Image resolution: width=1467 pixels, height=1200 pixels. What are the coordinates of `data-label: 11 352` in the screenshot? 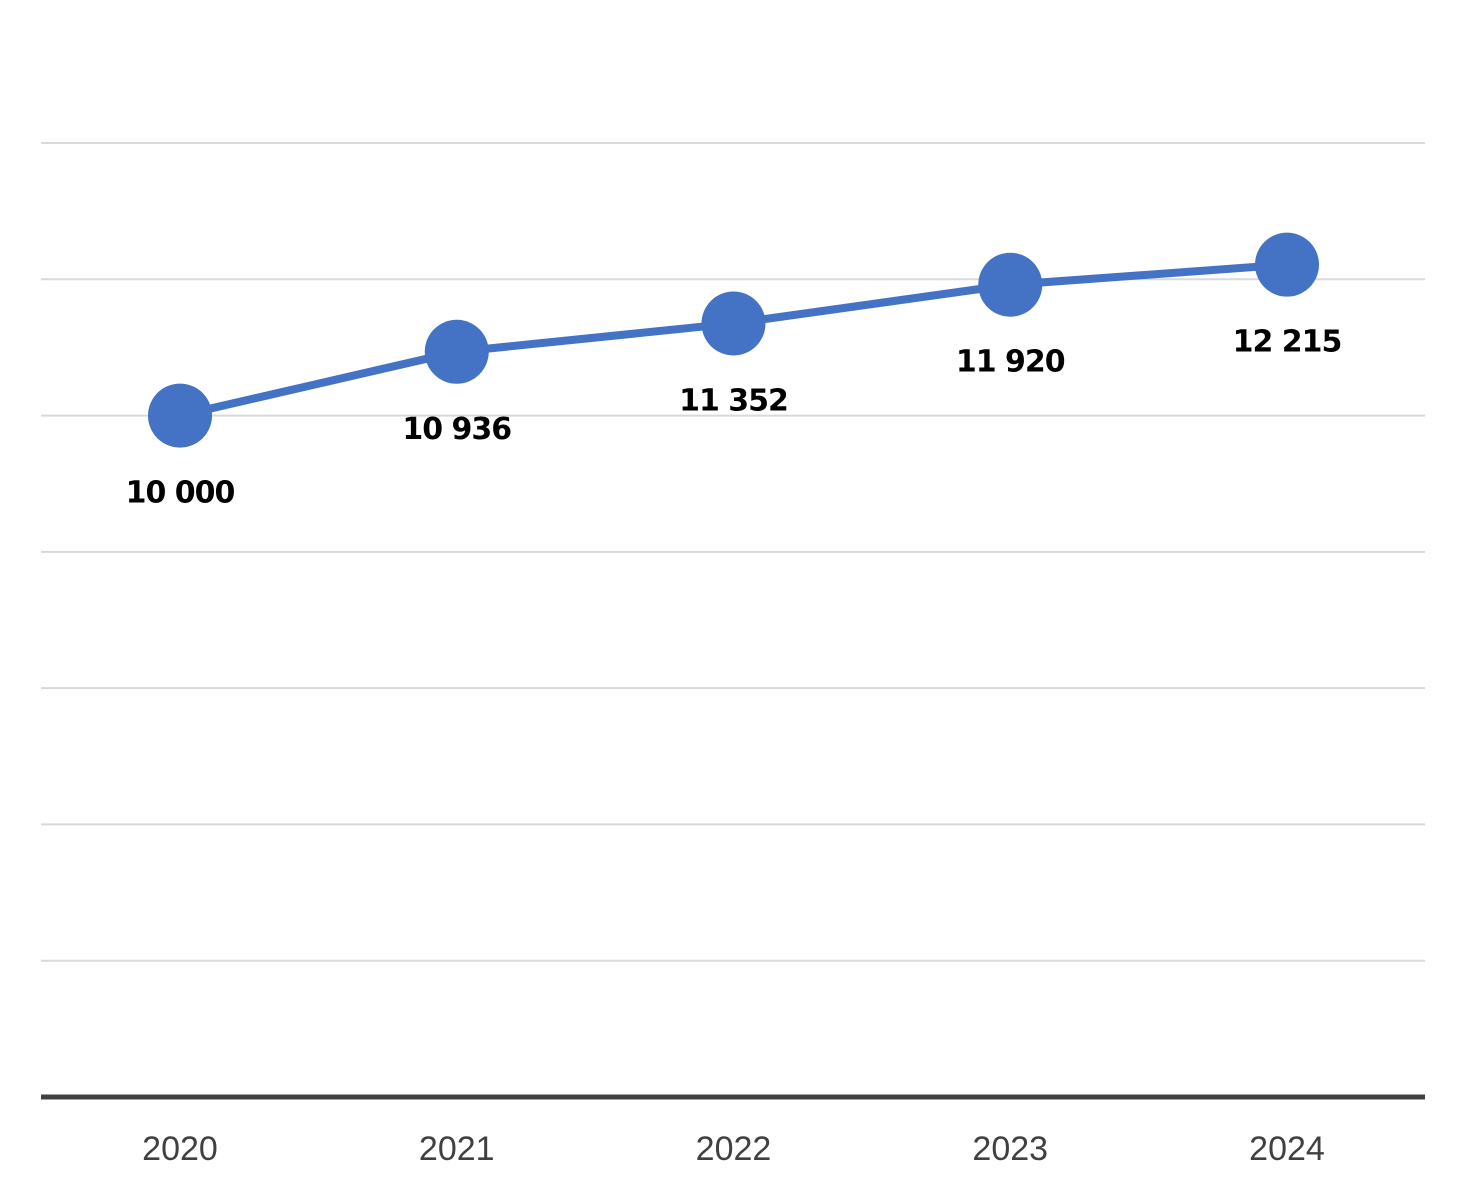 It's located at (733, 400).